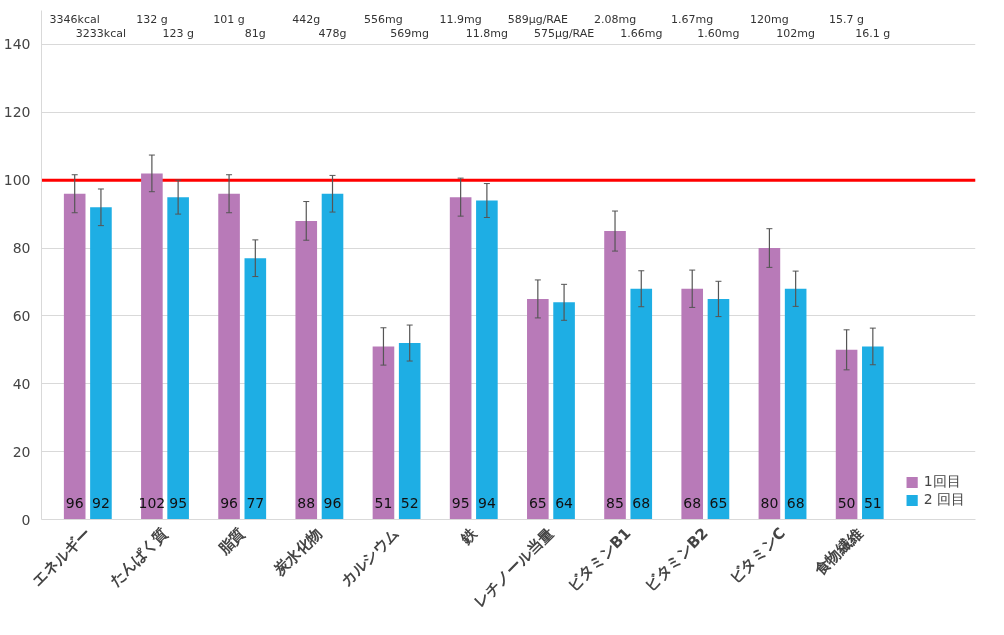 The width and height of the screenshot is (1004, 635). What do you see at coordinates (17, 44) in the screenshot?
I see `y-tick-label: 140` at bounding box center [17, 44].